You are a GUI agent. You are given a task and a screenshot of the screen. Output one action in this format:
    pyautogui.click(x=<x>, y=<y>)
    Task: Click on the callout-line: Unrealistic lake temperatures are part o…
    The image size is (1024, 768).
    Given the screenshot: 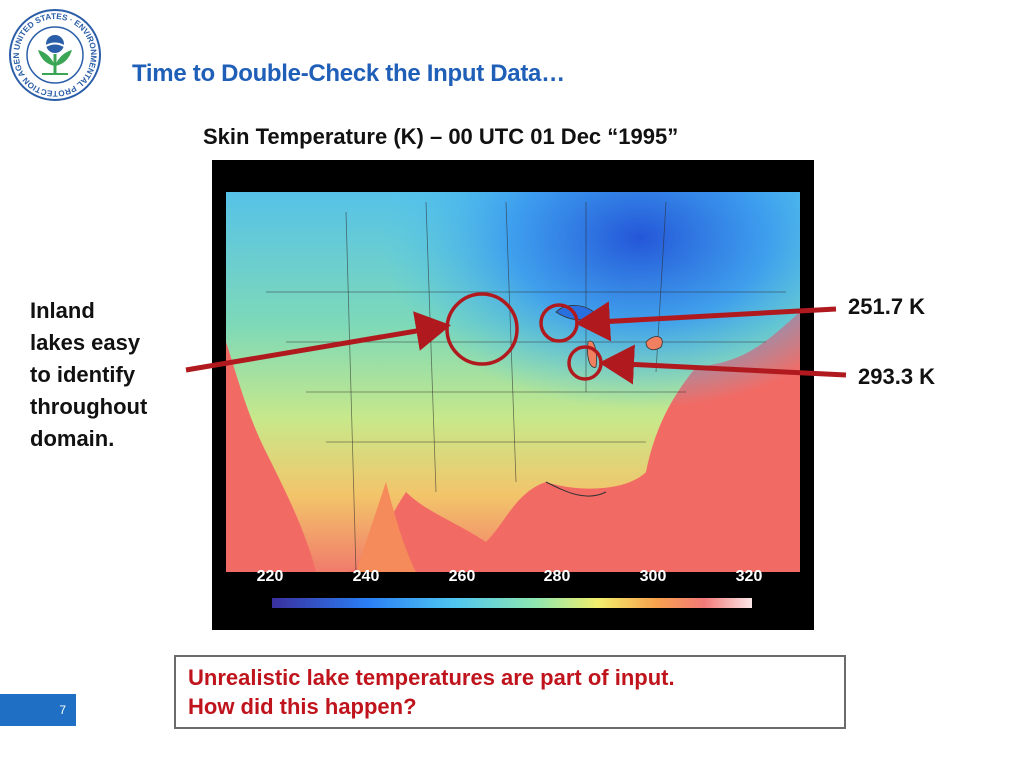 What is the action you would take?
    pyautogui.click(x=431, y=677)
    